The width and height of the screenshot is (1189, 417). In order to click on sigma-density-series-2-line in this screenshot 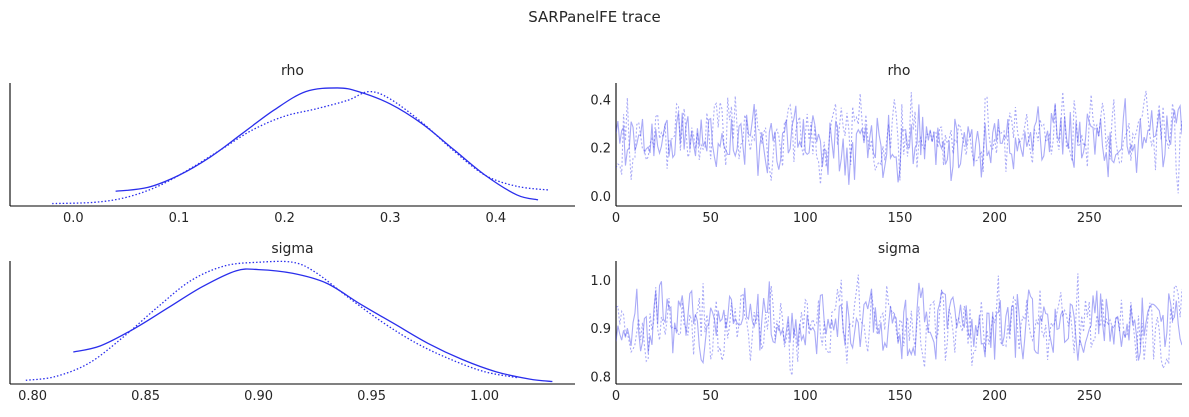, I will do `click(272, 320)`.